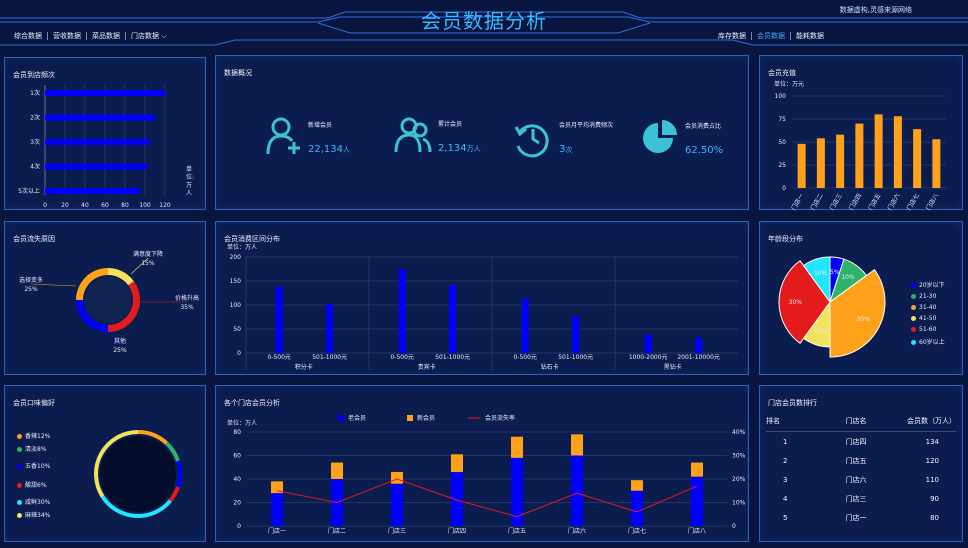 This screenshot has height=548, width=968. What do you see at coordinates (864, 319) in the screenshot?
I see `age-slice-label: 35%` at bounding box center [864, 319].